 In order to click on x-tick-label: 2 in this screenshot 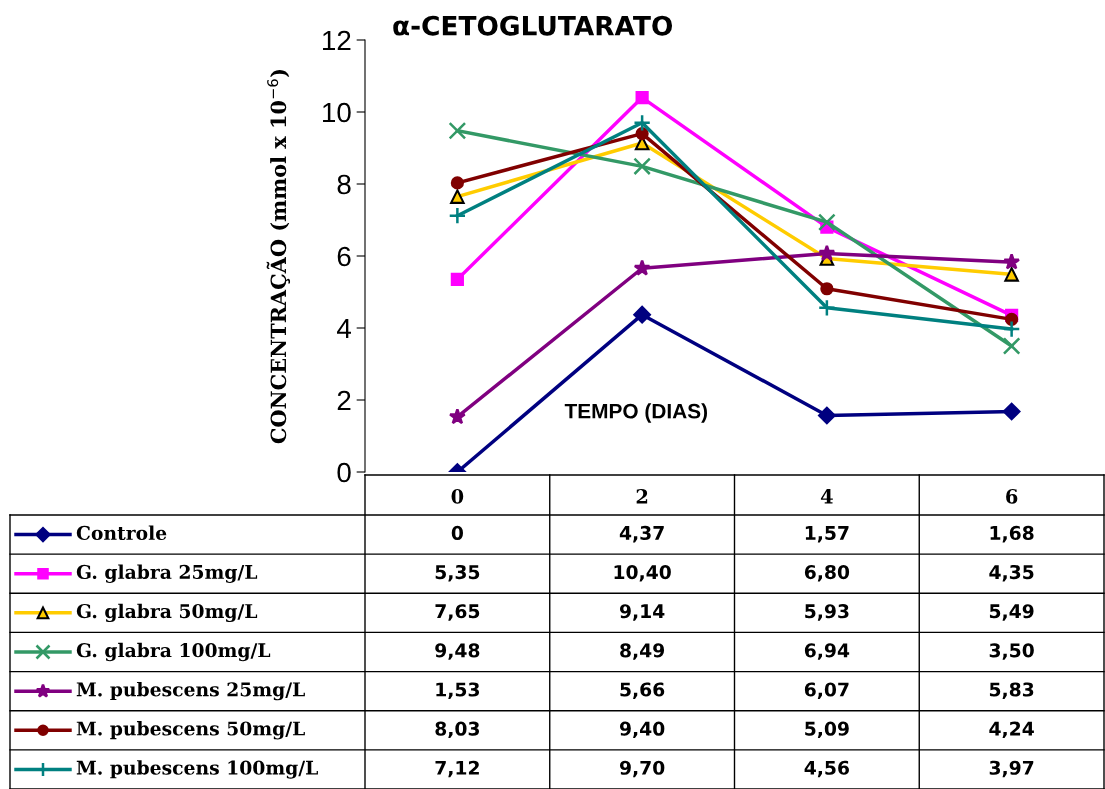, I will do `click(642, 496)`.